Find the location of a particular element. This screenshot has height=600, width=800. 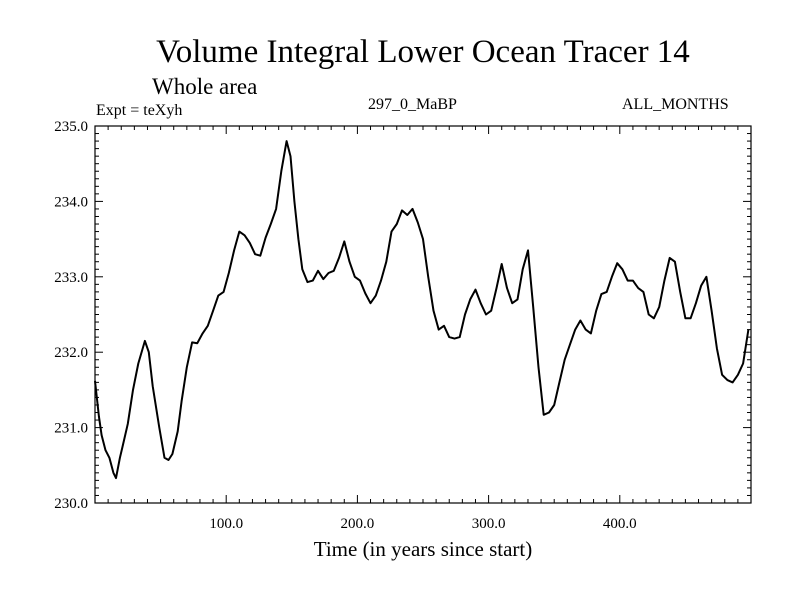

experiment-label: Expt = teXyh is located at coordinates (139, 110).